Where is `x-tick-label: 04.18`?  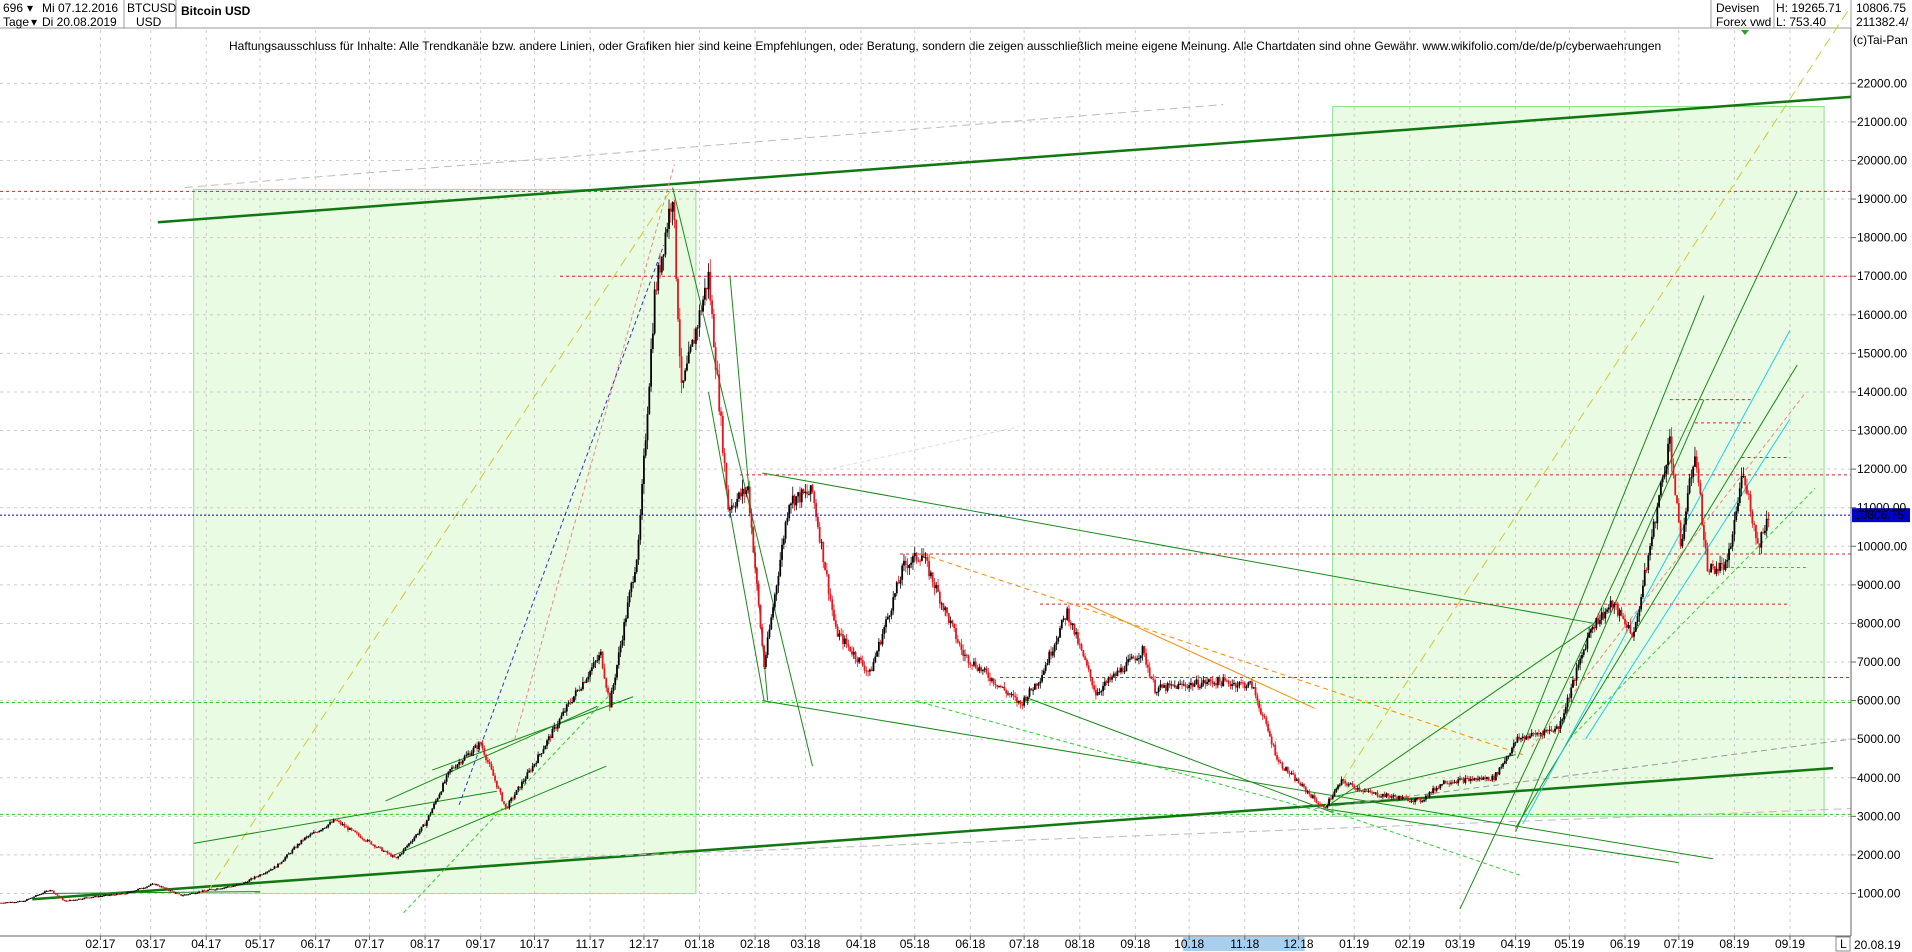
x-tick-label: 04.18 is located at coordinates (861, 944).